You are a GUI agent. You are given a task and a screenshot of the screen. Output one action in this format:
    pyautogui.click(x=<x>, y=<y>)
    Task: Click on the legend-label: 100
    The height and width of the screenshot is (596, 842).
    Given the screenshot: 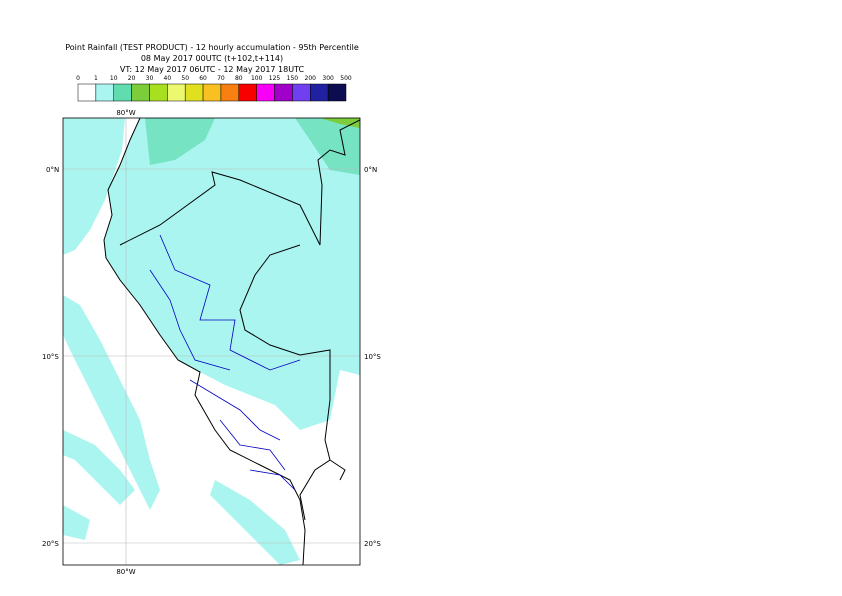 What is the action you would take?
    pyautogui.click(x=257, y=78)
    